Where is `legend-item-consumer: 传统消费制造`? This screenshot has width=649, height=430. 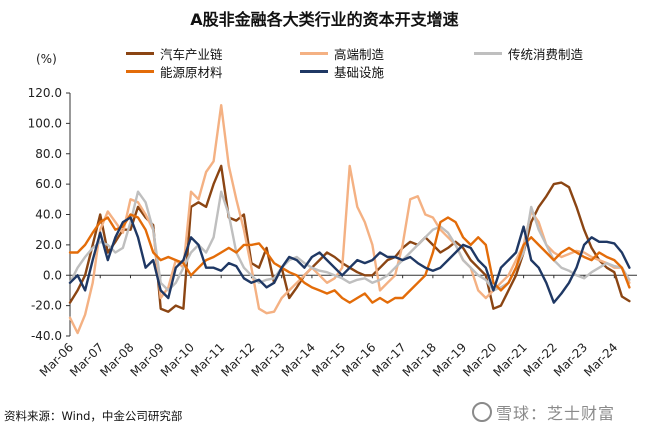 legend-item-consumer: 传统消费制造 is located at coordinates (528, 53).